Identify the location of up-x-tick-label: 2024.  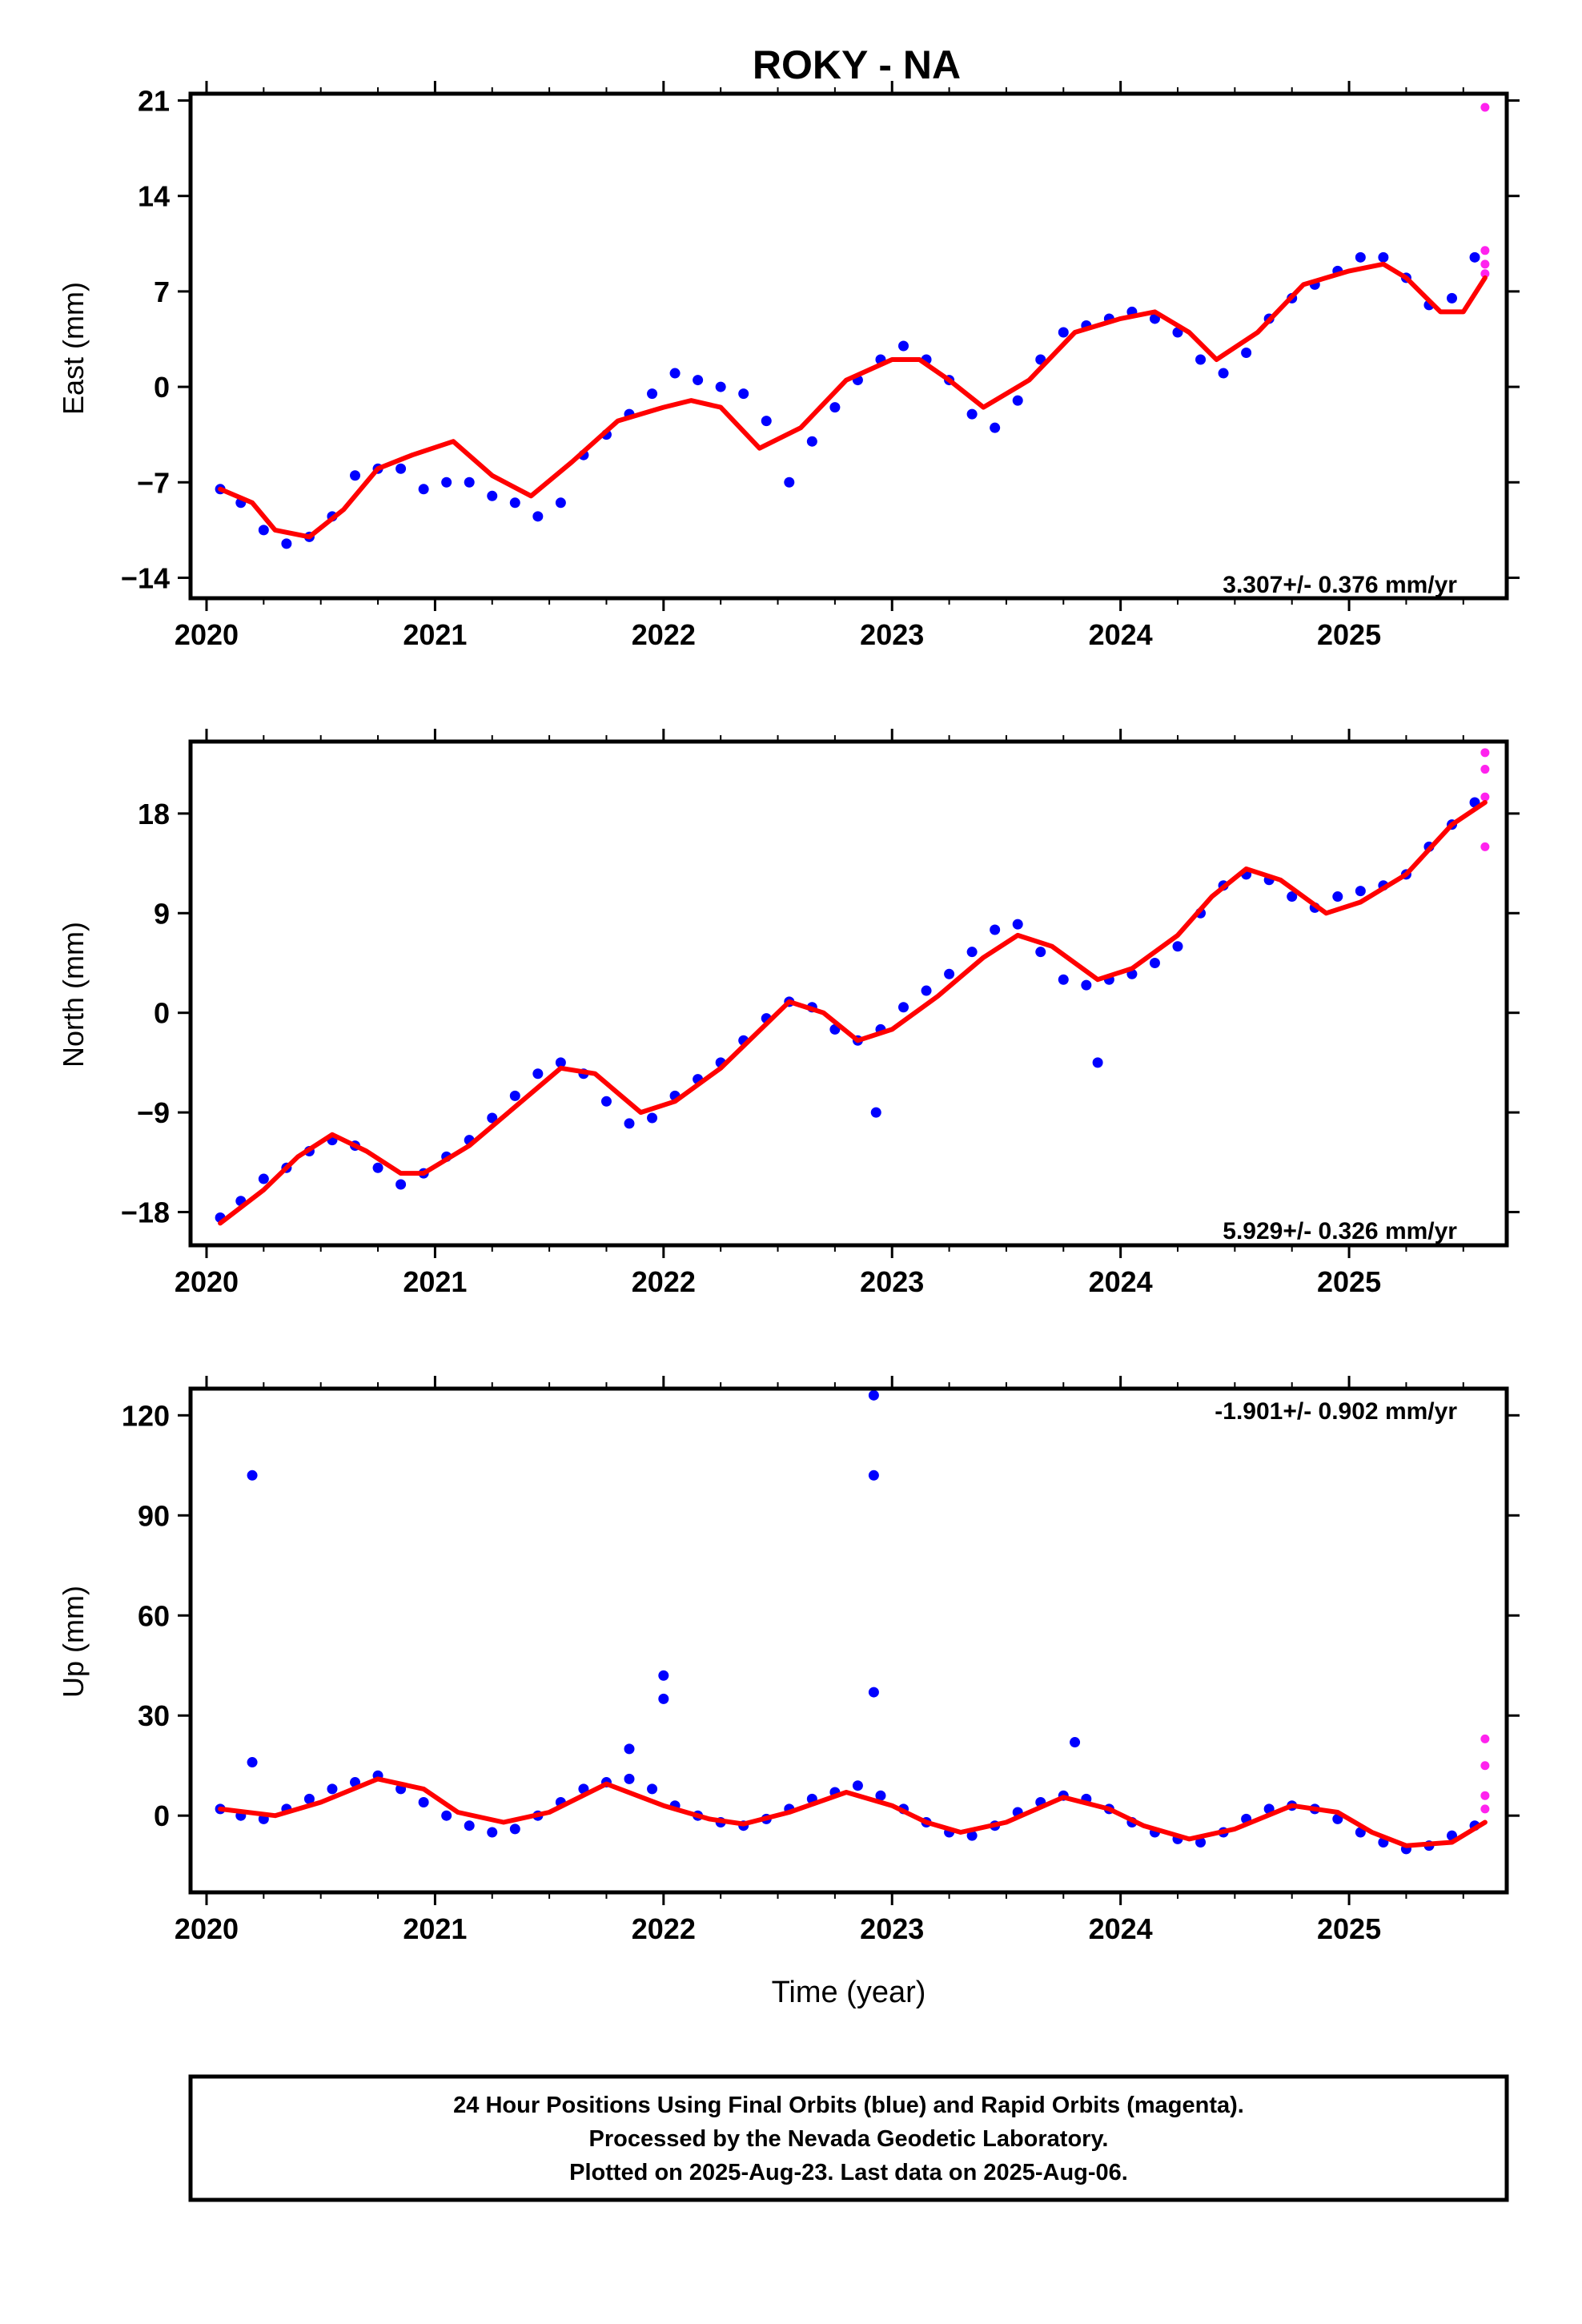
(1121, 1929).